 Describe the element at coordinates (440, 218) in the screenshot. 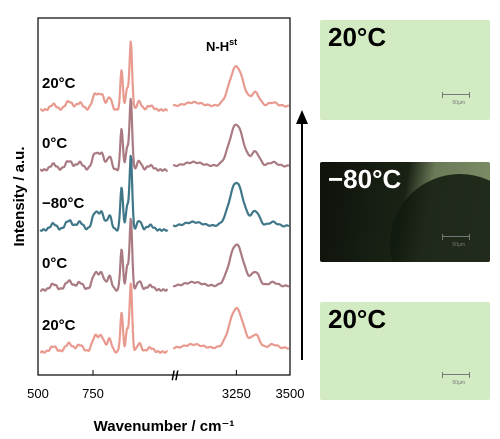

I see `micrograph-dark-region` at that location.